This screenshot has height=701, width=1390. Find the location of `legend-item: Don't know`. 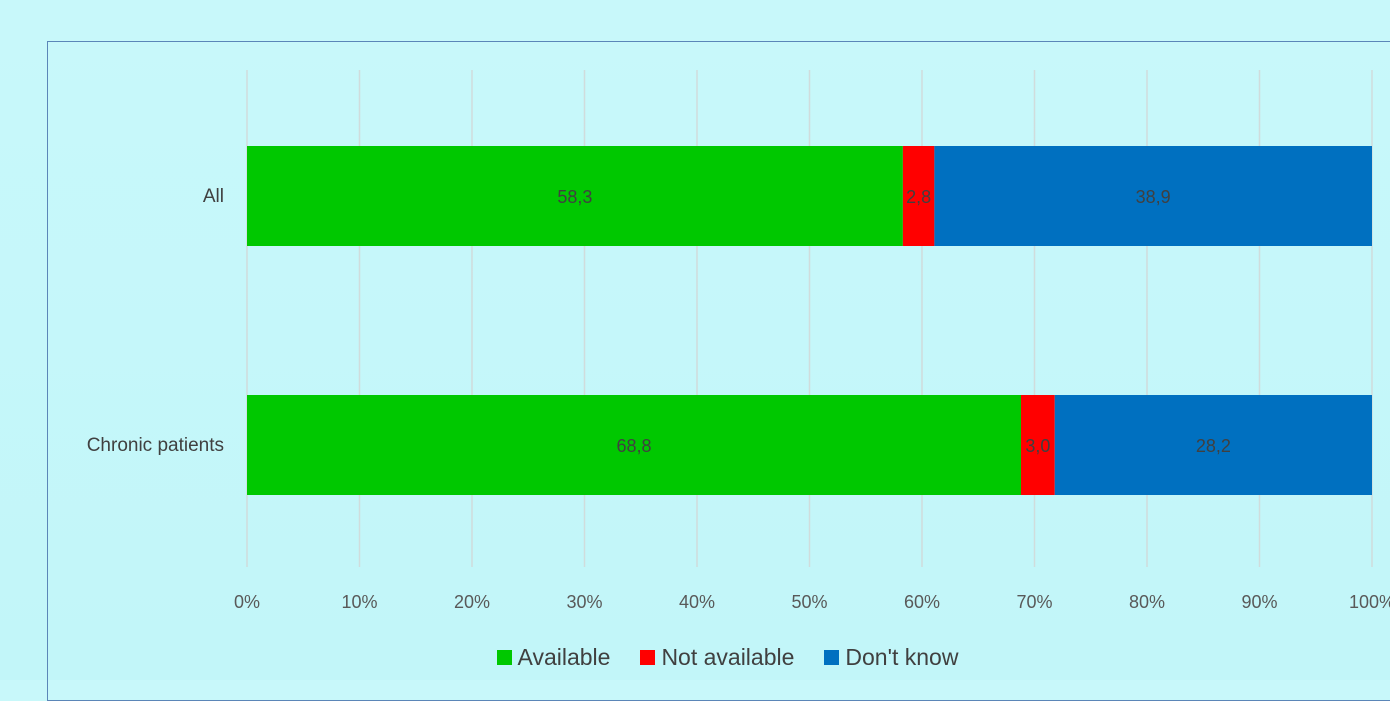

legend-item: Don't know is located at coordinates (891, 657).